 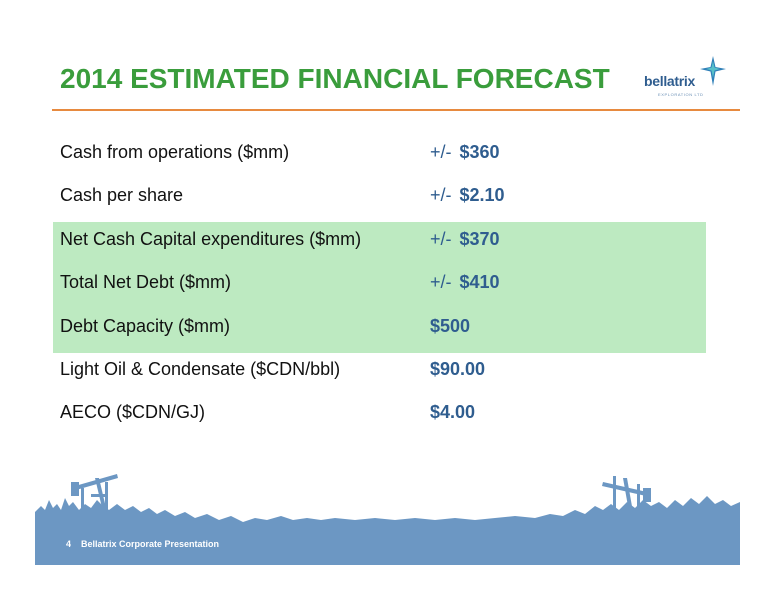 I want to click on row-amount: $410, so click(x=479, y=282).